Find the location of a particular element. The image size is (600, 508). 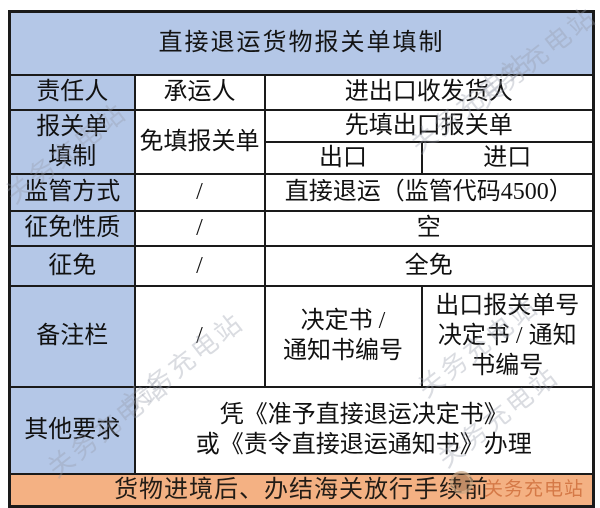

cell-other-requirements: 凭《准予直接退运决定书》 或《责令直接退运通知书》办理 is located at coordinates (364, 430).